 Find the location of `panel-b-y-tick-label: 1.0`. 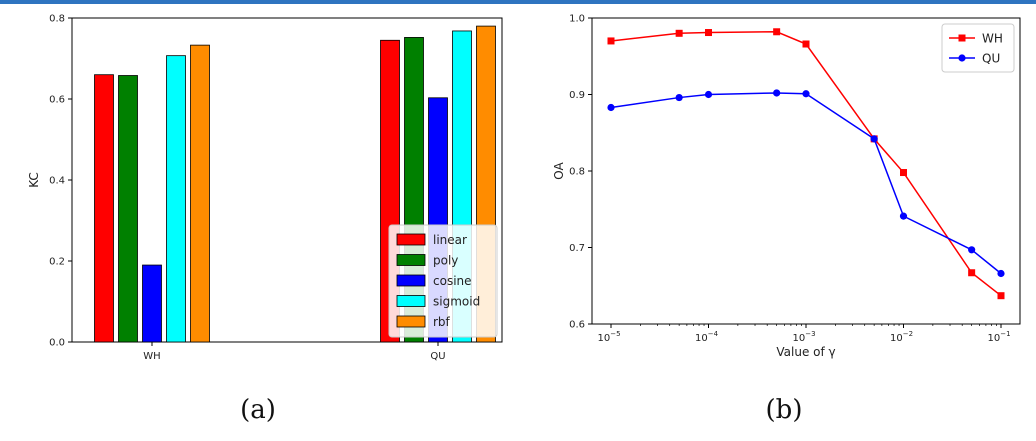

panel-b-y-tick-label: 1.0 is located at coordinates (577, 19).